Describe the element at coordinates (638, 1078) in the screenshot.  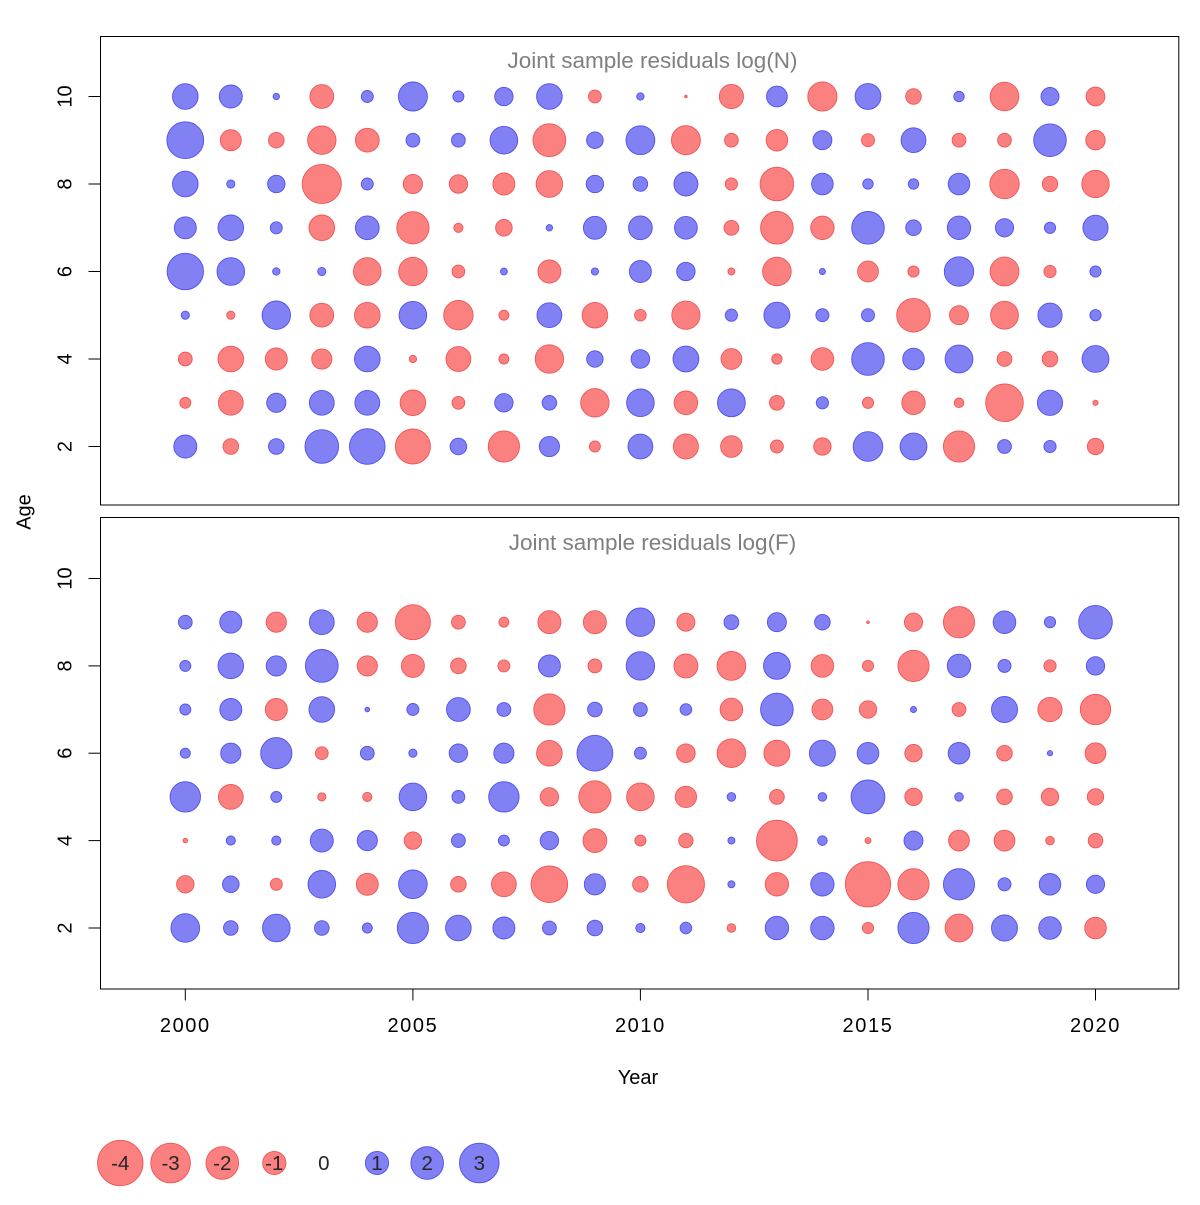
I see `svg-text: Year` at that location.